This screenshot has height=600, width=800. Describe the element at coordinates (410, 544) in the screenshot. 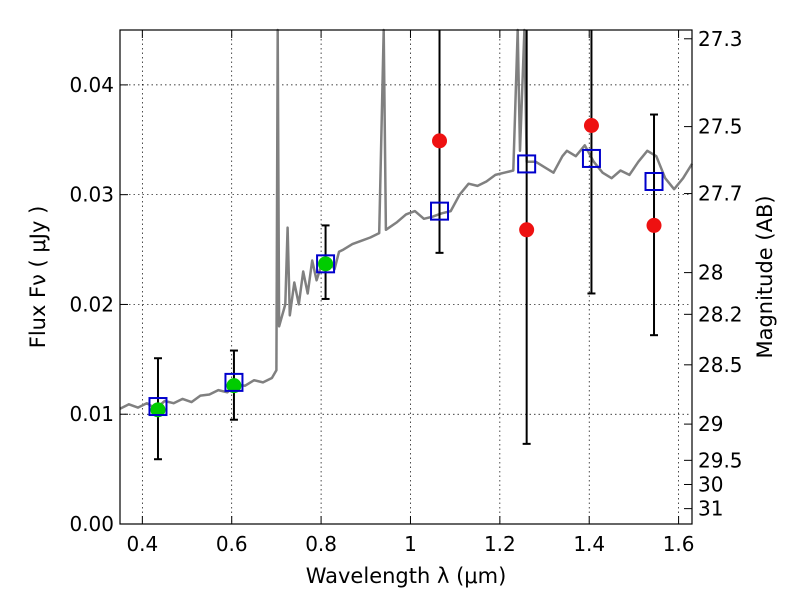

I see `x-tick-label: 1` at that location.